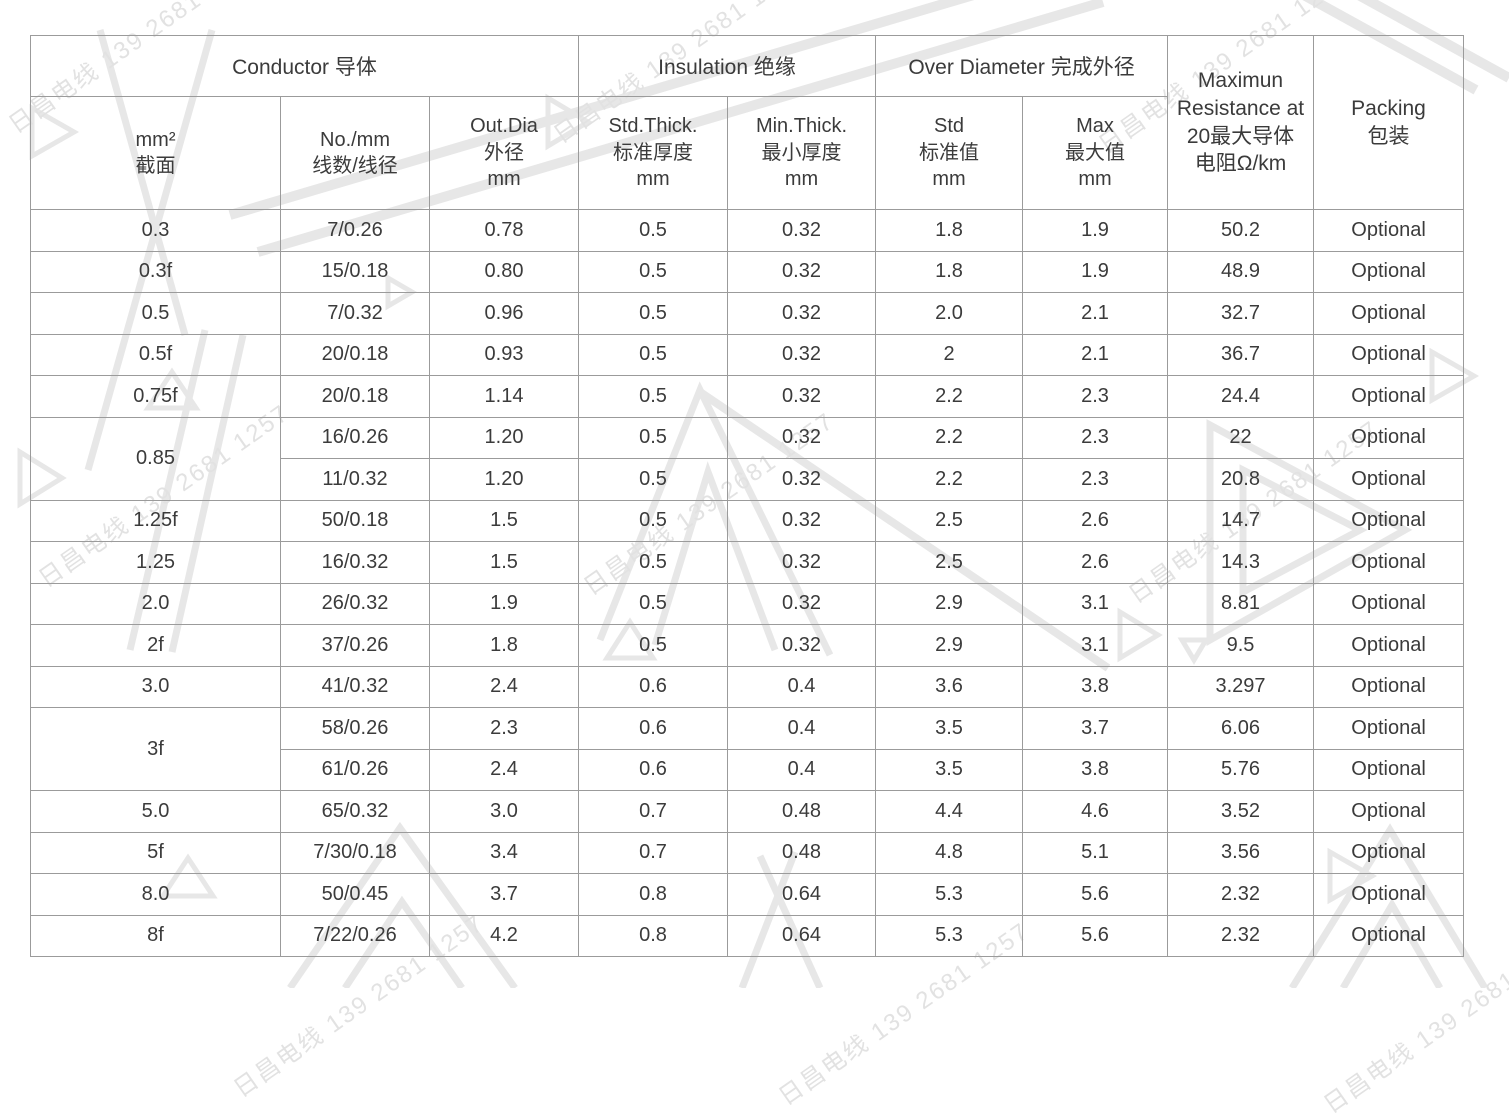 The image size is (1509, 1120). Describe the element at coordinates (949, 354) in the screenshot. I see `table-cell: 2` at that location.